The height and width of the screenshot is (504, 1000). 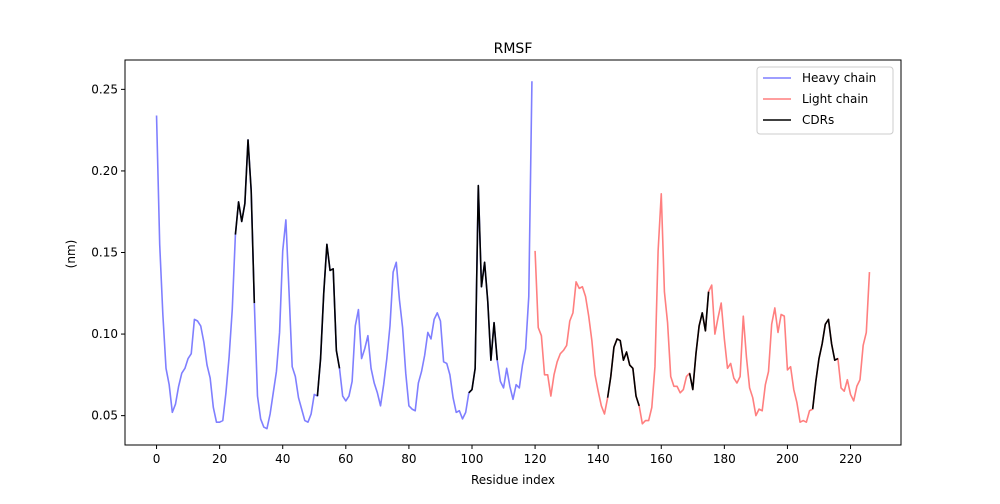 What do you see at coordinates (282, 459) in the screenshot?
I see `x-tick-label: 40` at bounding box center [282, 459].